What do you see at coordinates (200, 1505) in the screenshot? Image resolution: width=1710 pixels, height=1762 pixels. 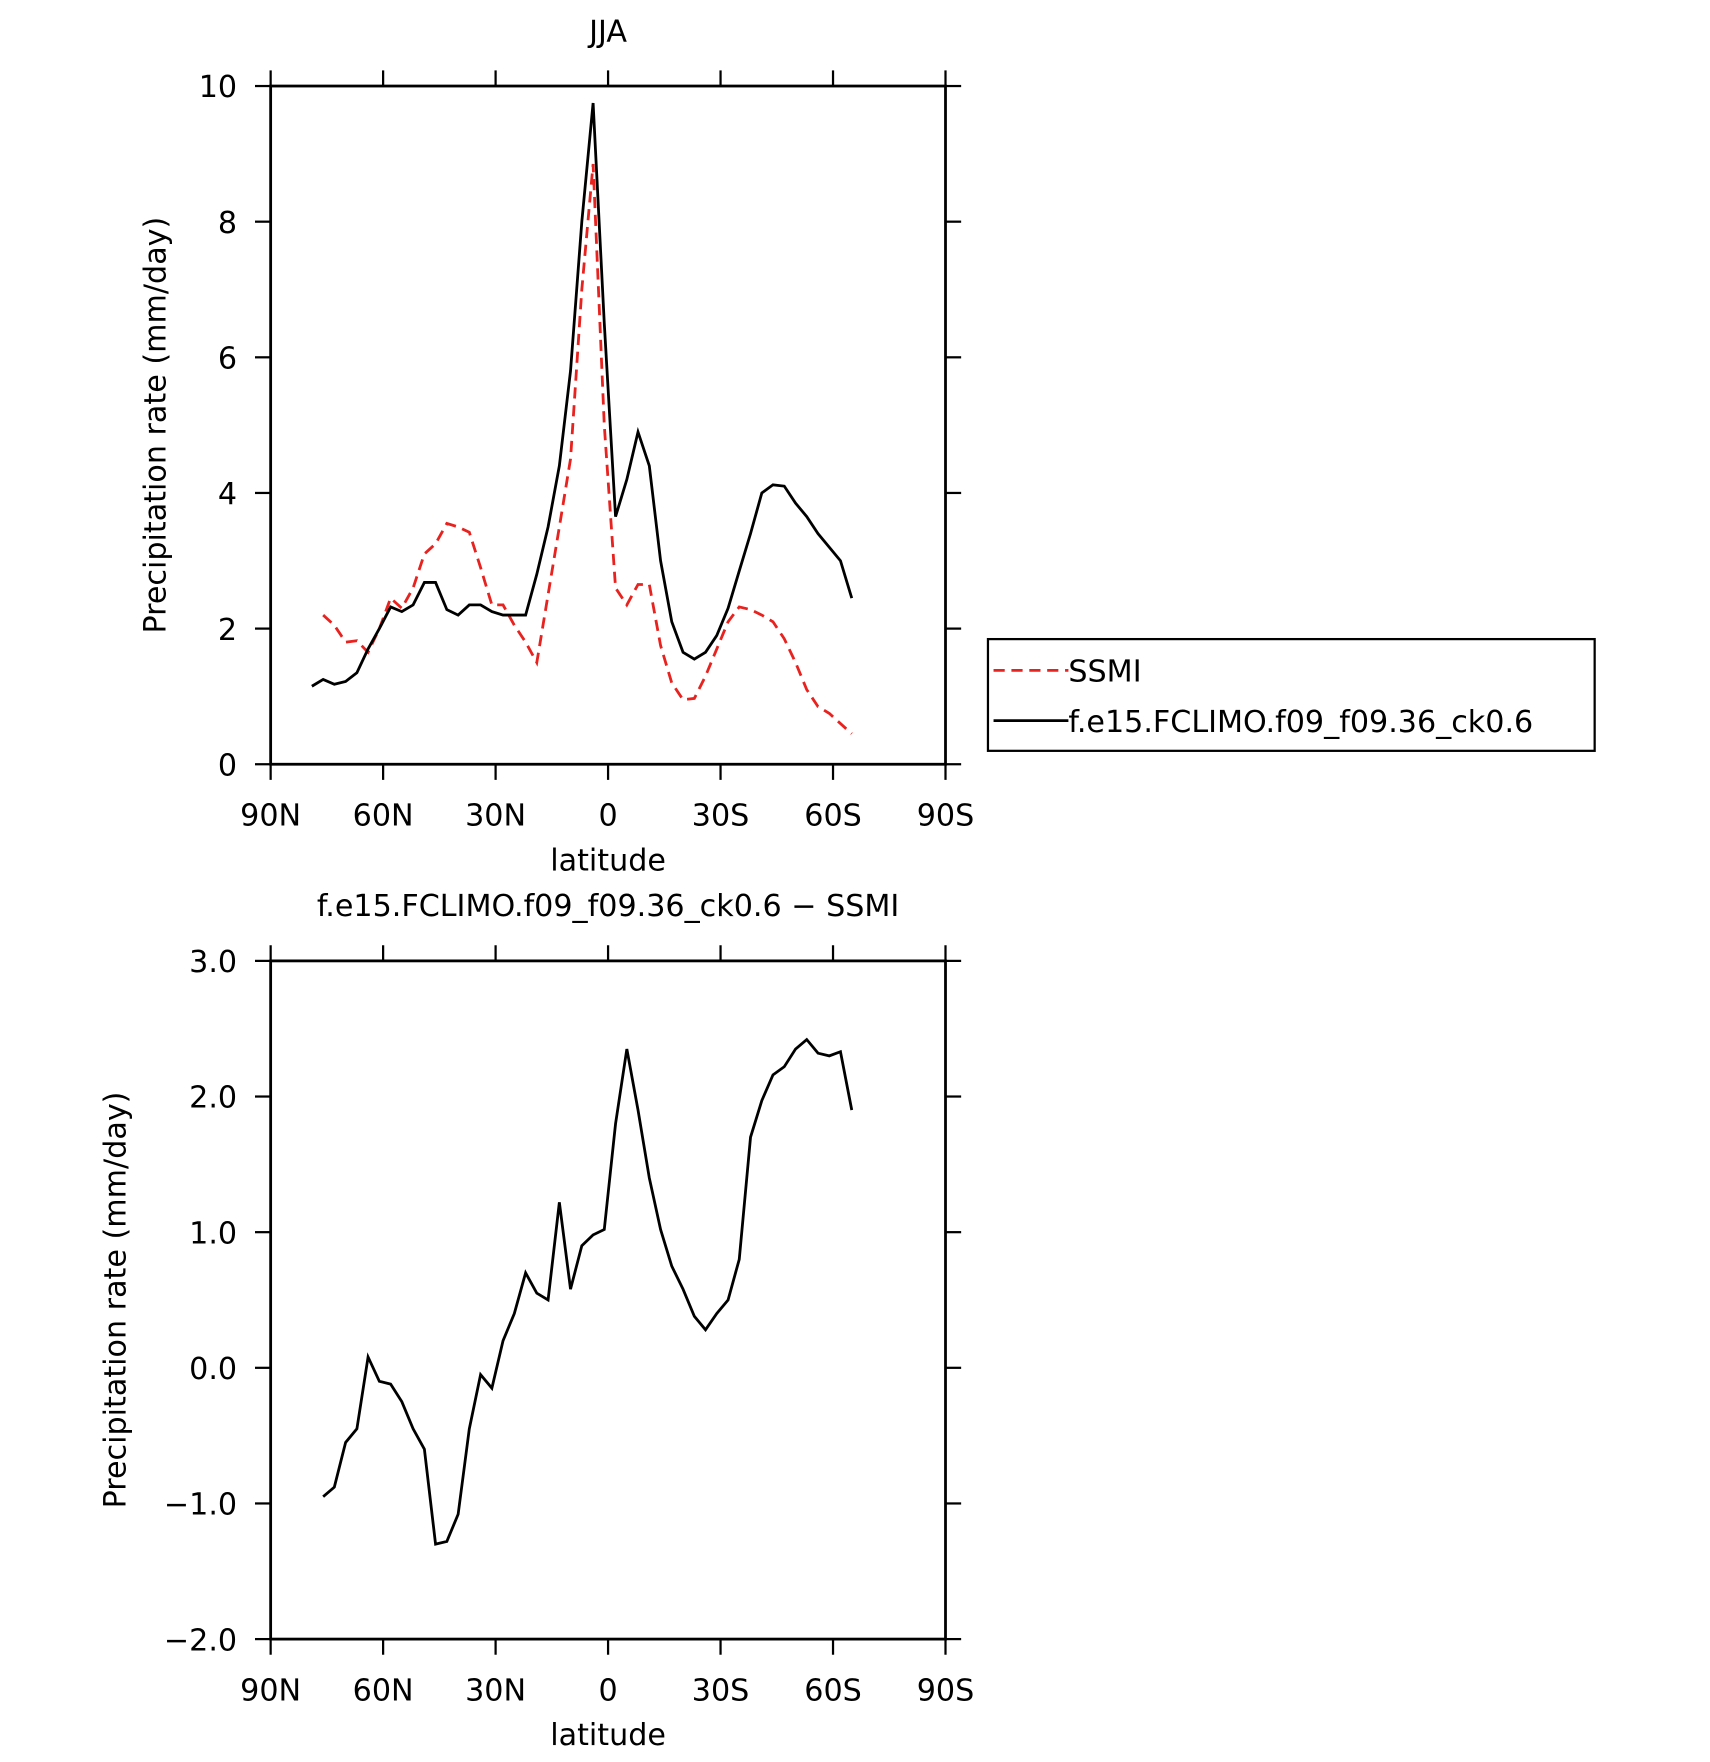 I see `y-tick-label: −1.0` at bounding box center [200, 1505].